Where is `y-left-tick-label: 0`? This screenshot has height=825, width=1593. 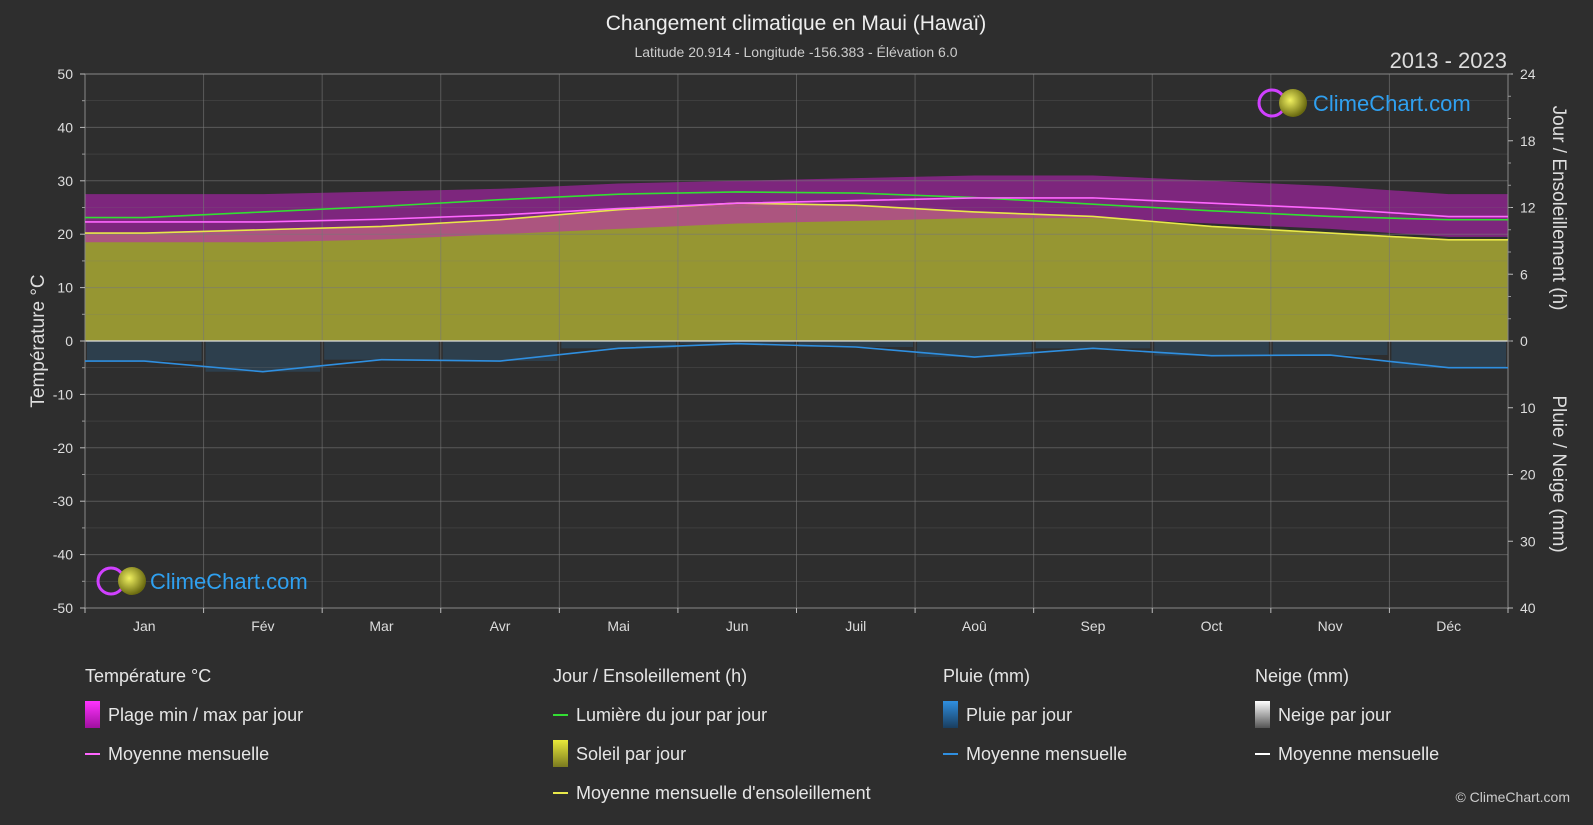
y-left-tick-label: 0 is located at coordinates (69, 341).